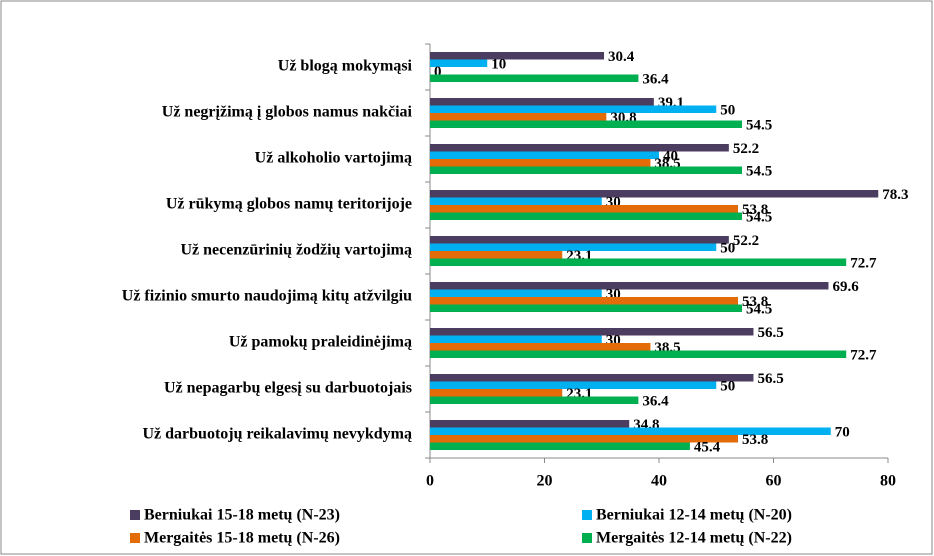 The height and width of the screenshot is (556, 934). What do you see at coordinates (895, 195) in the screenshot?
I see `data-label: 78.3` at bounding box center [895, 195].